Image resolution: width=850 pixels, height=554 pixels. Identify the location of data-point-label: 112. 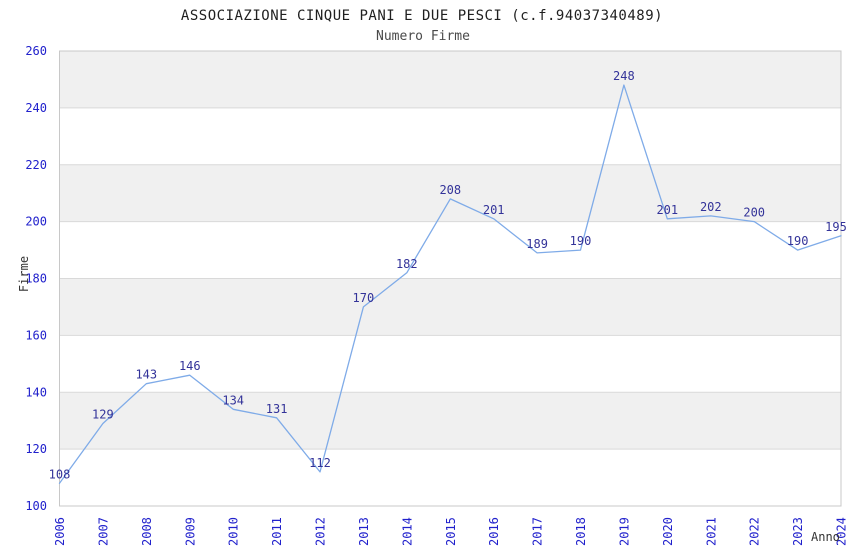
(320, 463).